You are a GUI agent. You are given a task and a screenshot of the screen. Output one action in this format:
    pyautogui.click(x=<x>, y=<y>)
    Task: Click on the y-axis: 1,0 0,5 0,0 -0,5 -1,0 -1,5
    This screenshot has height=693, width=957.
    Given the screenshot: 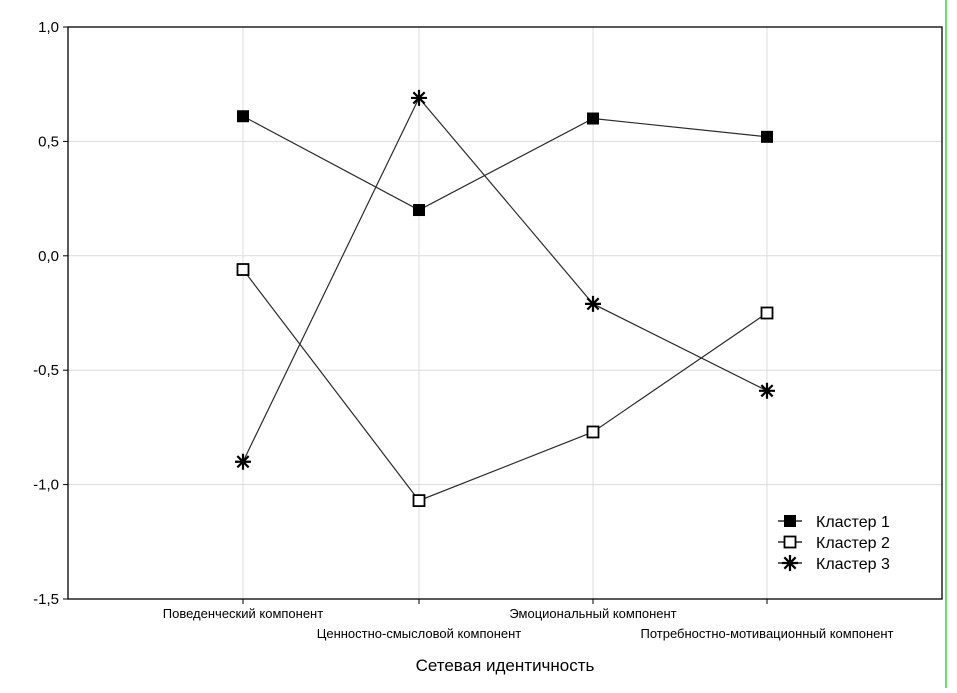 What is the action you would take?
    pyautogui.click(x=50, y=313)
    